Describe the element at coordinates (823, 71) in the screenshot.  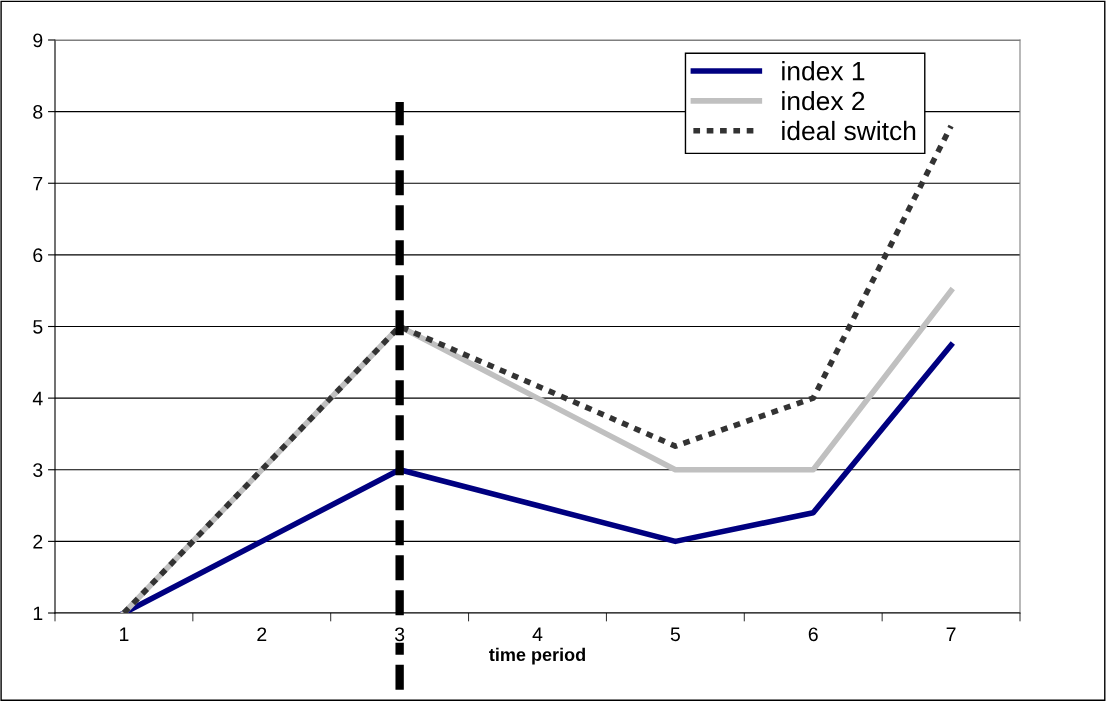
I see `legend-label: index 1` at that location.